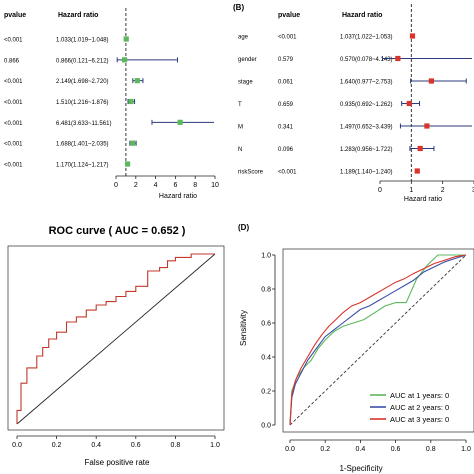 The width and height of the screenshot is (474, 474). Describe the element at coordinates (82, 103) in the screenshot. I see `forest-a-row-hr: 1.510(1.216~1.876)` at that location.